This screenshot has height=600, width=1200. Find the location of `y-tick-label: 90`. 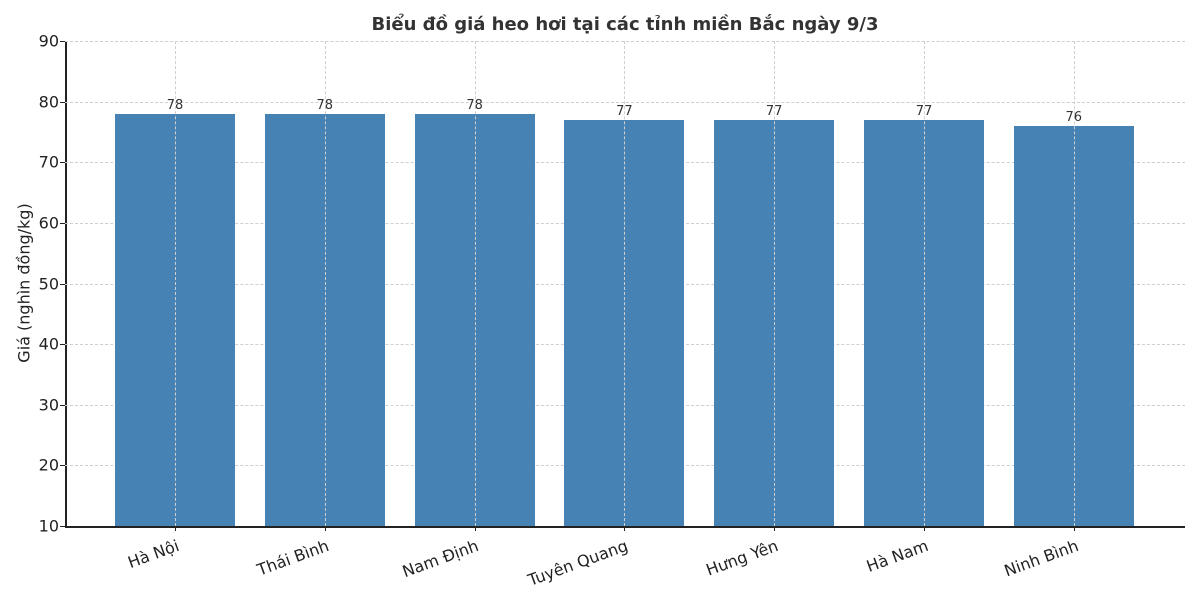

y-tick-label: 90 is located at coordinates (48, 41).